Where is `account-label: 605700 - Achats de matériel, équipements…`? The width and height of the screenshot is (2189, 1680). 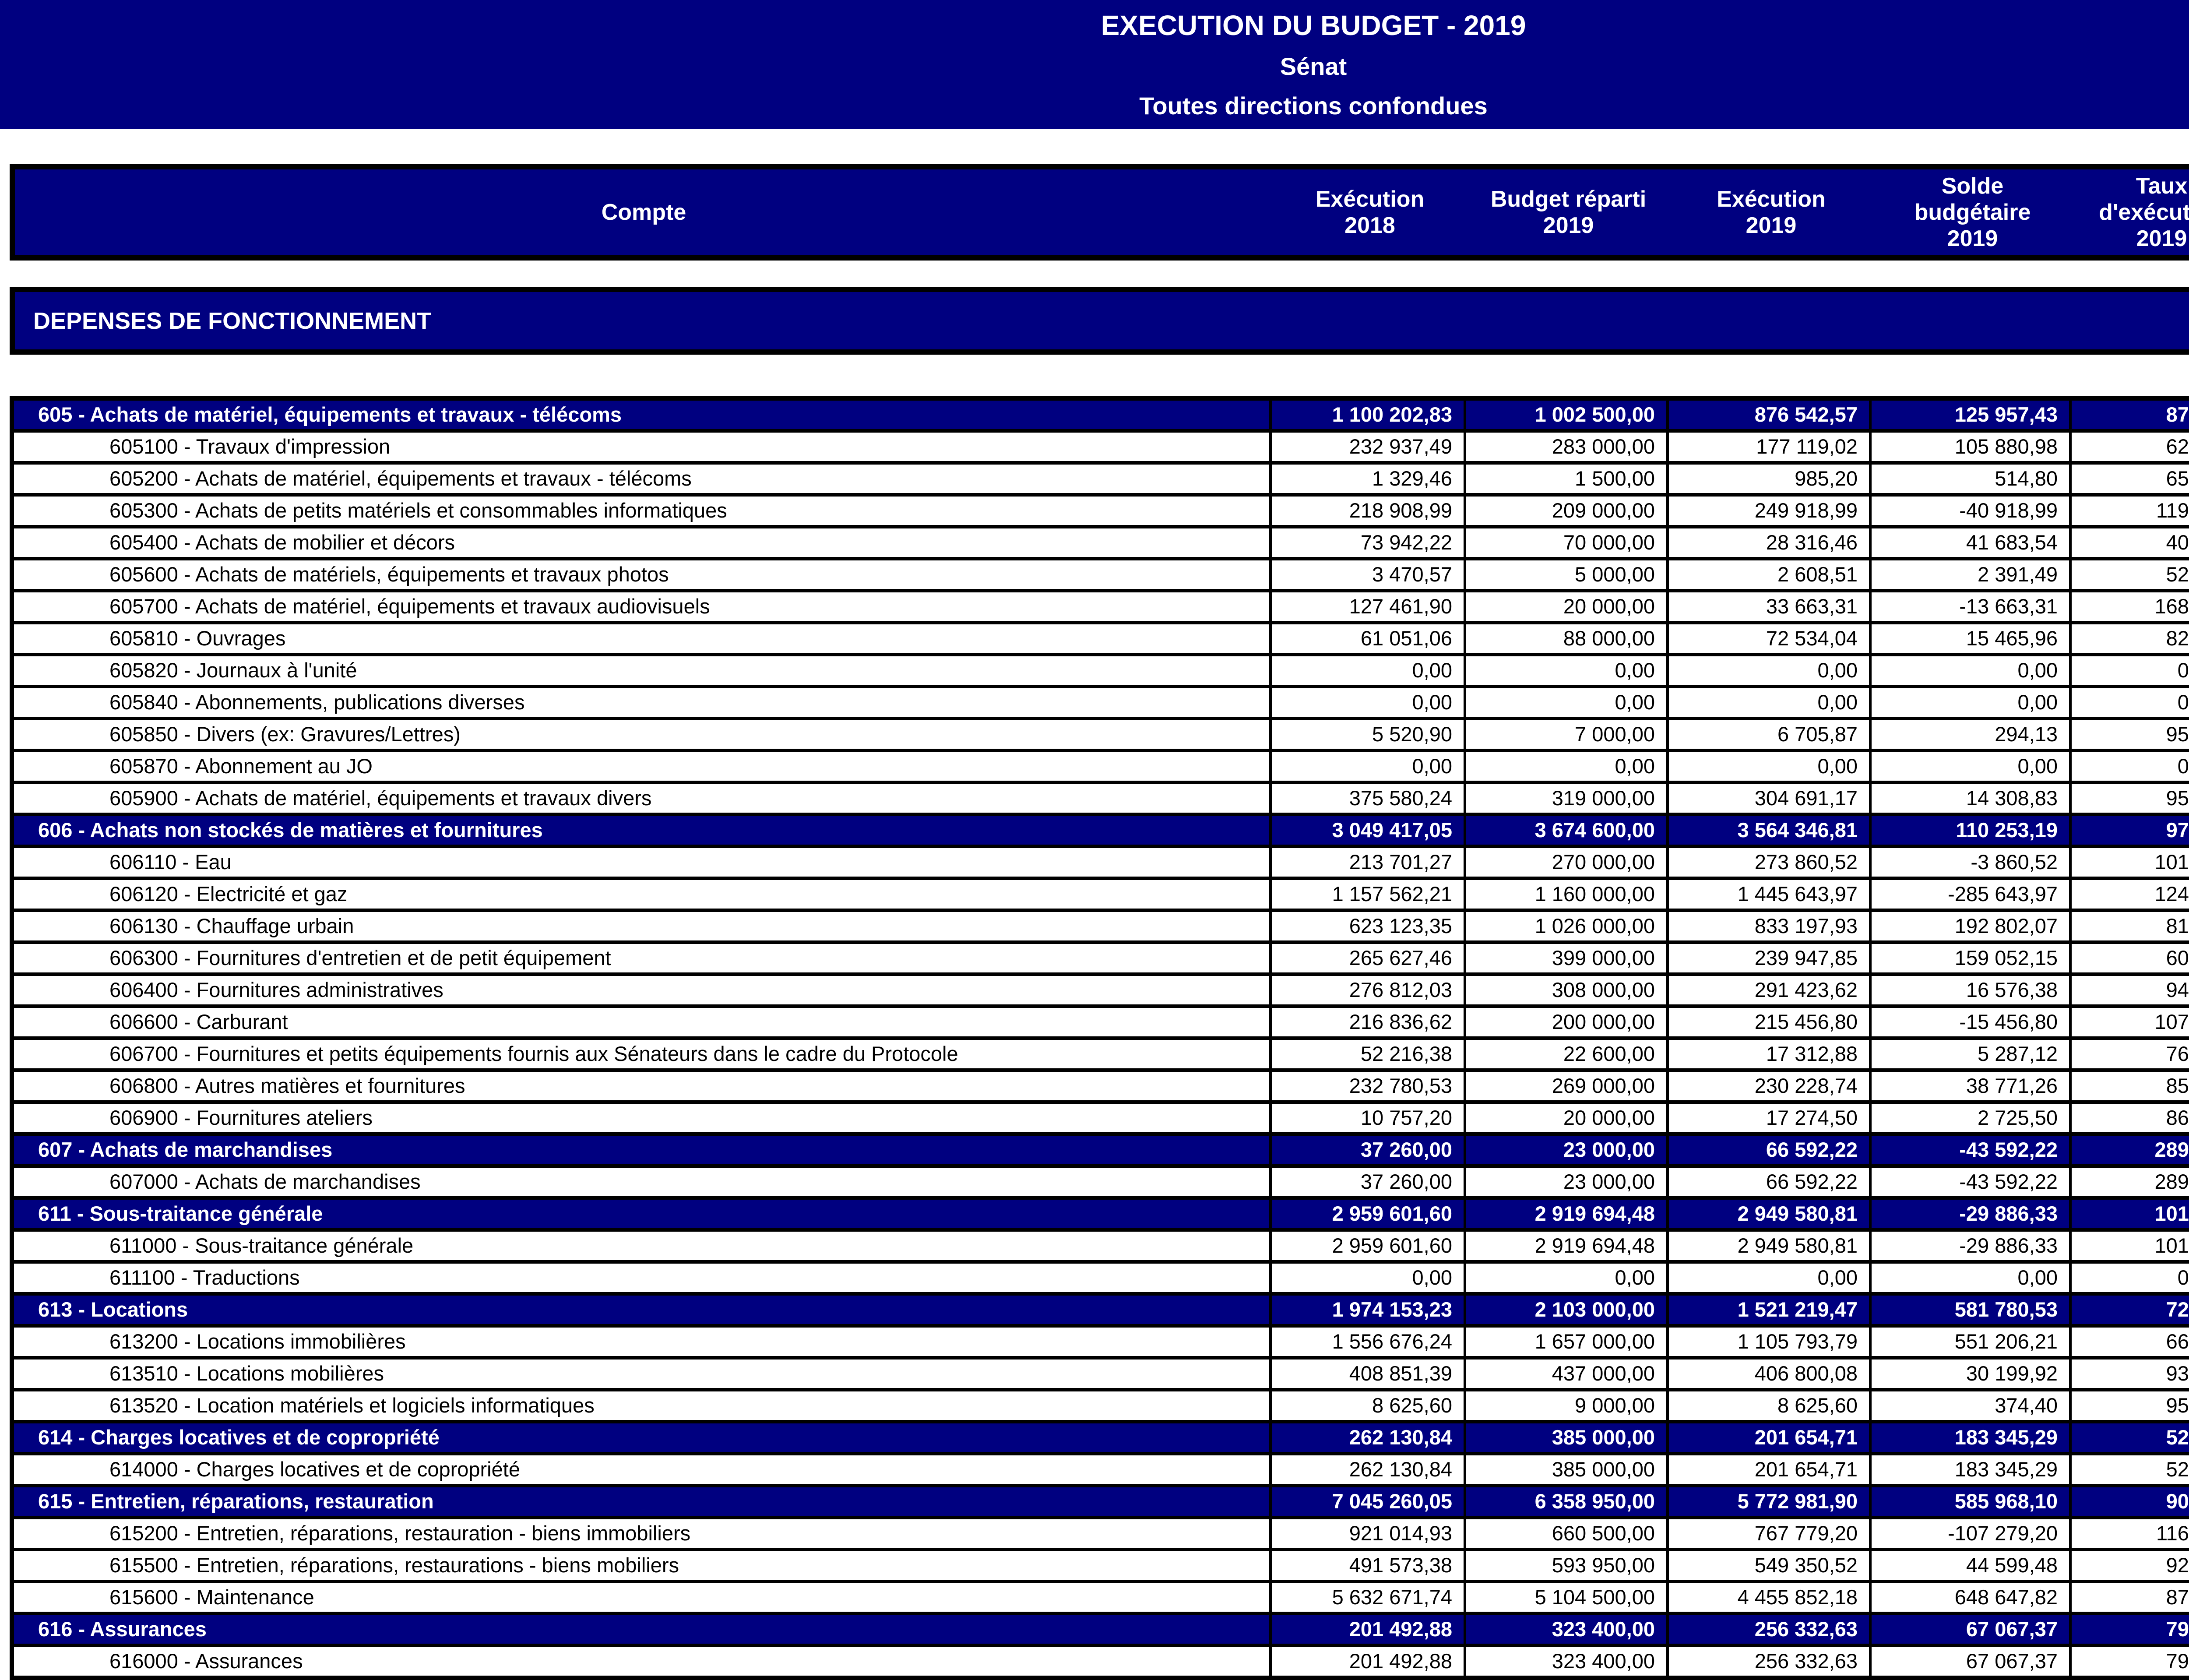 account-label: 605700 - Achats de matériel, équipements… is located at coordinates (643, 608).